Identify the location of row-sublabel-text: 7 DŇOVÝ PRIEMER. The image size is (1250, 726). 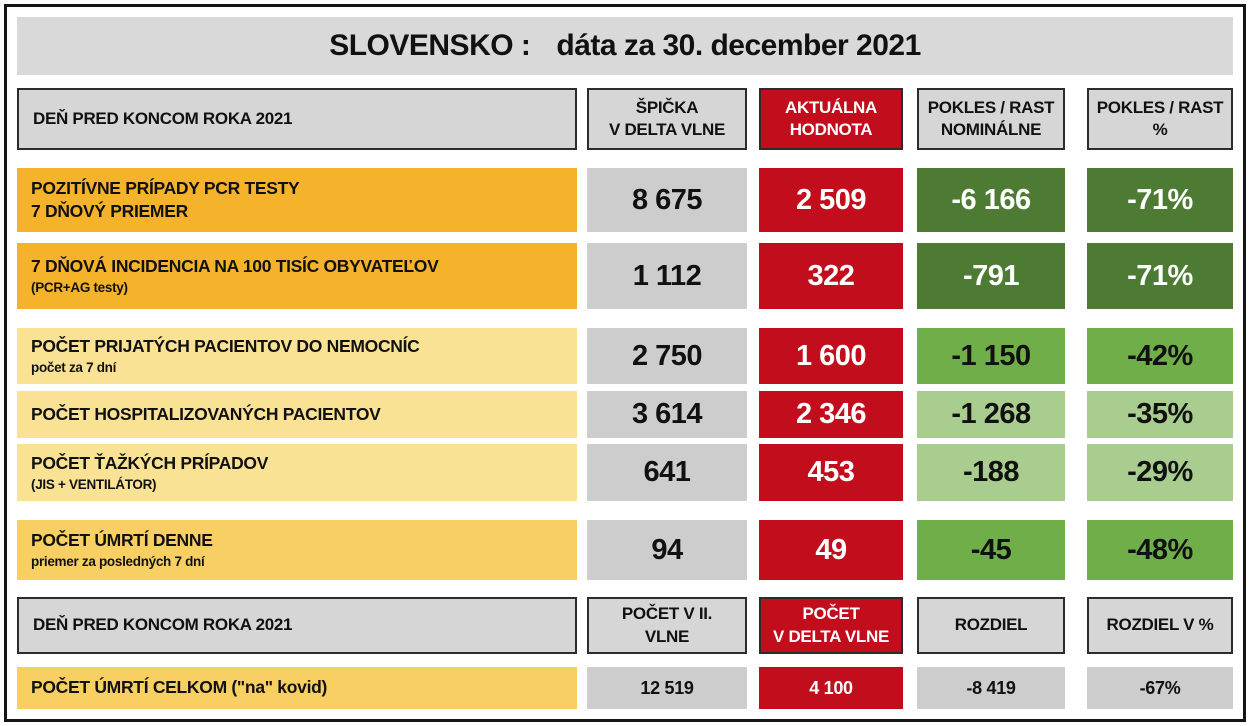
(109, 211).